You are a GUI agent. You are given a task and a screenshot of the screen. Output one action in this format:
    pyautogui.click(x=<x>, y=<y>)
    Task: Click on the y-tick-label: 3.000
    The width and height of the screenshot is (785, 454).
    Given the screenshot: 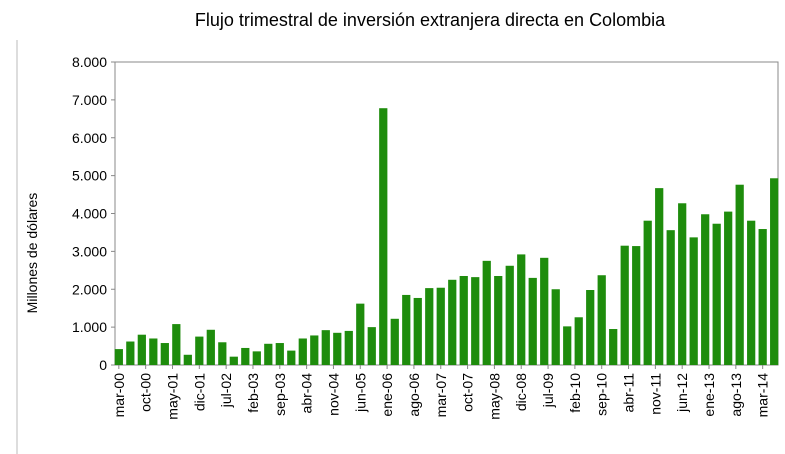 What is the action you would take?
    pyautogui.click(x=89, y=251)
    